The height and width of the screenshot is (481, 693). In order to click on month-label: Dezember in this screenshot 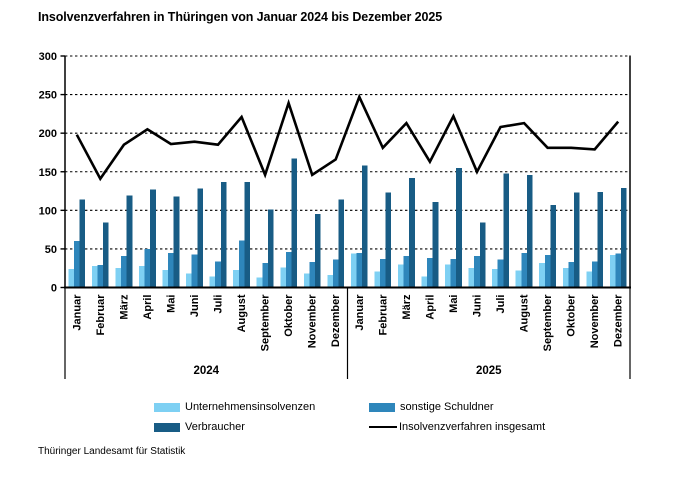, I will do `click(336, 320)`.